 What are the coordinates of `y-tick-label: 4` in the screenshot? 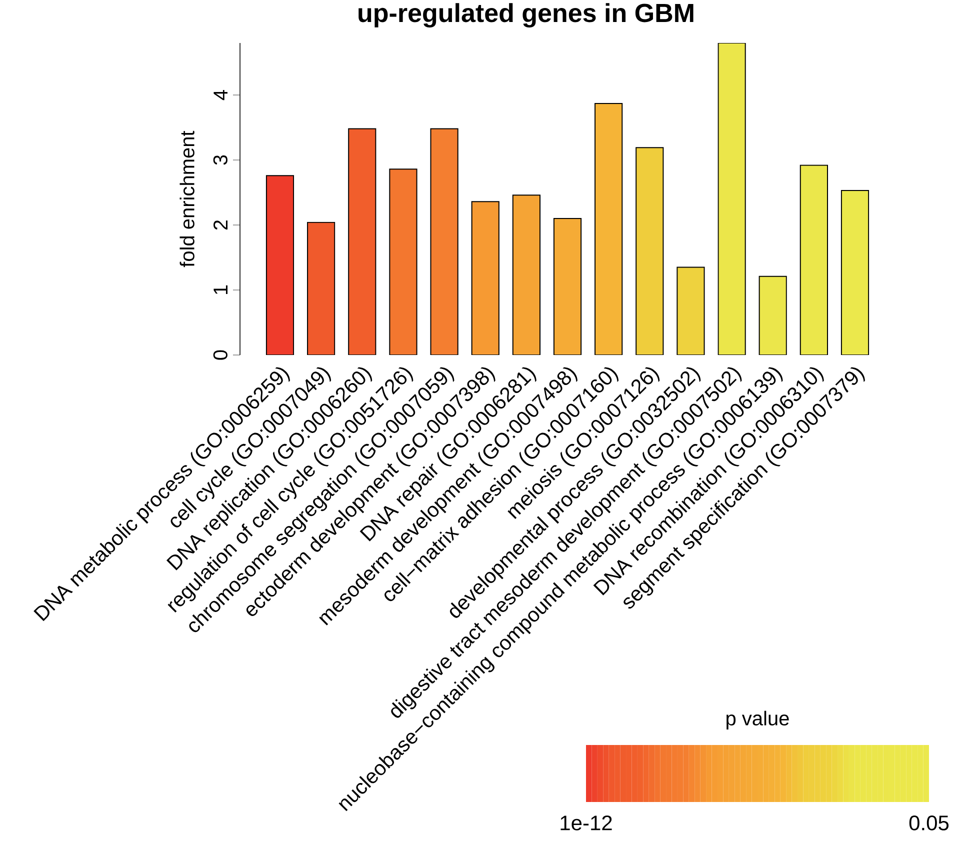 It's located at (221, 95).